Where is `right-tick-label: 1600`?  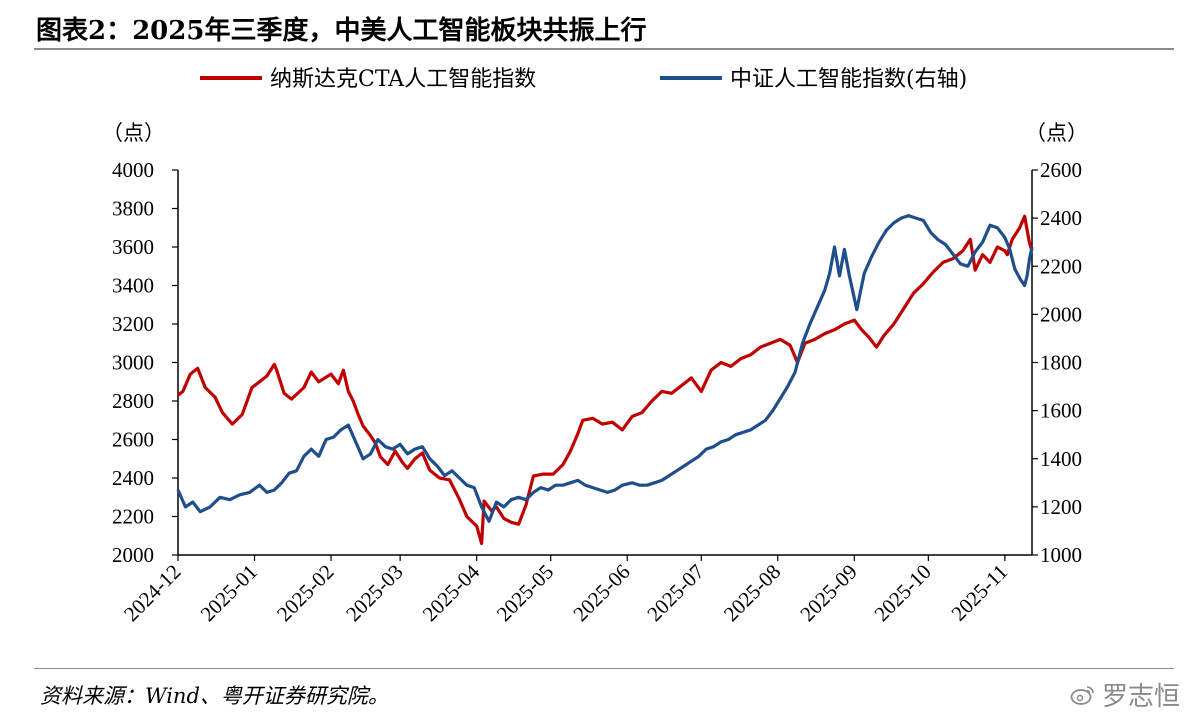 right-tick-label: 1600 is located at coordinates (1061, 411).